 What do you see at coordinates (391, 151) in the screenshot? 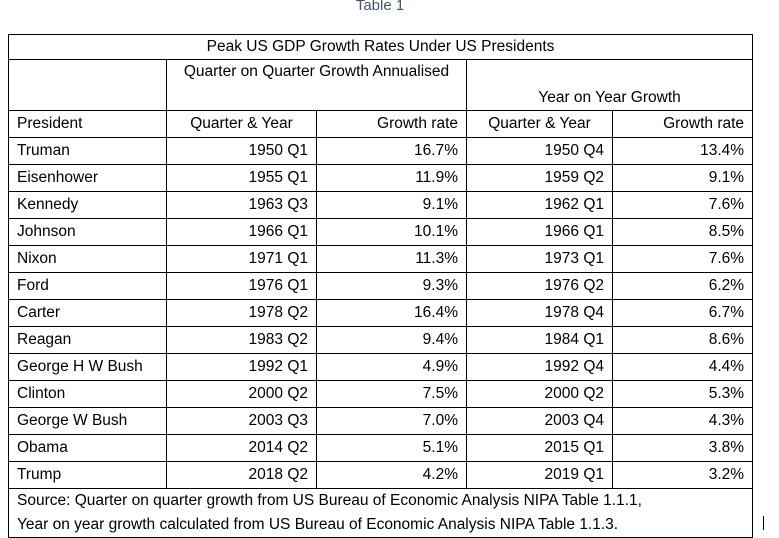
I see `cell-qoq-rate: 16.7%` at bounding box center [391, 151].